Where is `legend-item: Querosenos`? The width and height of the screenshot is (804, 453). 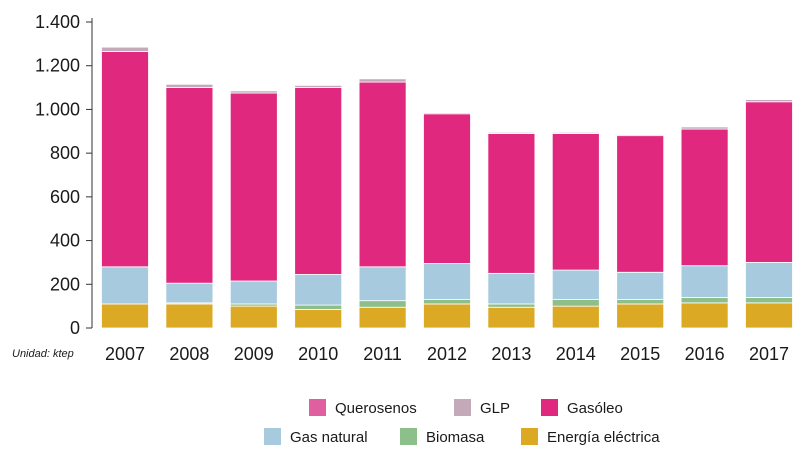
legend-item: Querosenos is located at coordinates (363, 408).